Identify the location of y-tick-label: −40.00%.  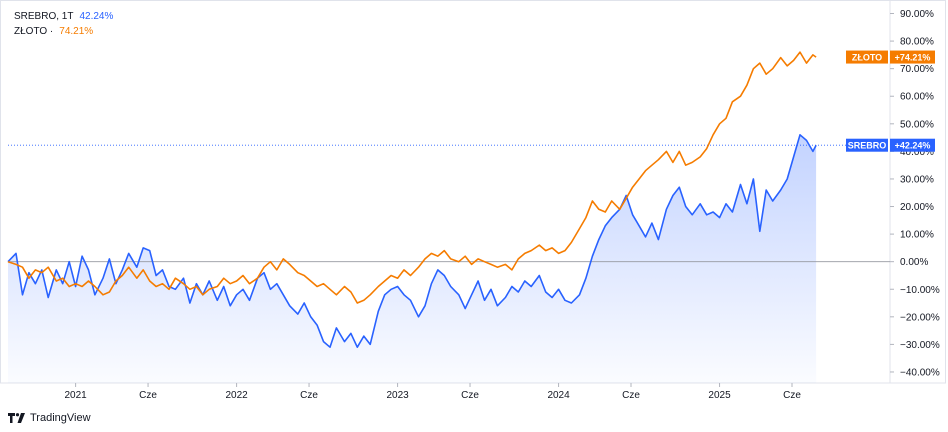
(920, 372).